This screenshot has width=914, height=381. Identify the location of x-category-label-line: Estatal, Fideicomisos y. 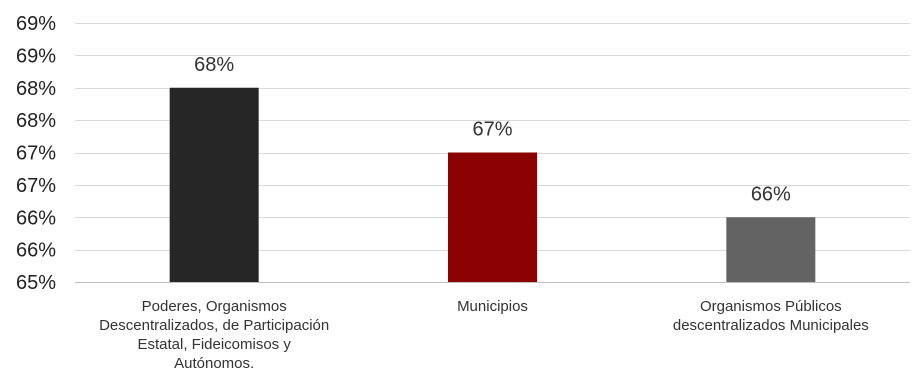
(214, 344).